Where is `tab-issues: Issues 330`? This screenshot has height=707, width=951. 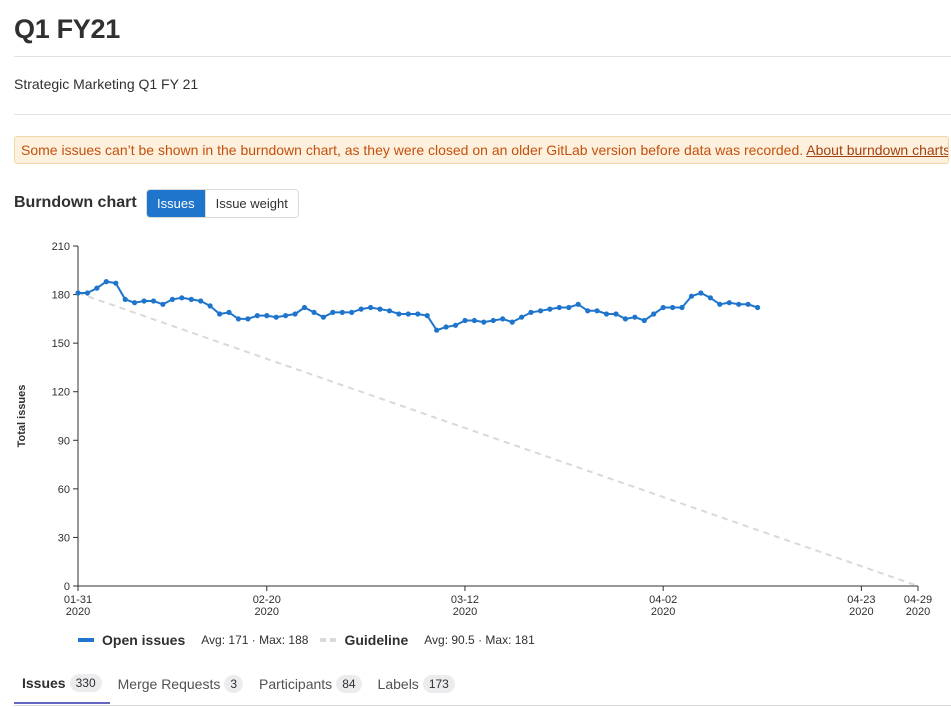 tab-issues: Issues 330 is located at coordinates (62, 684).